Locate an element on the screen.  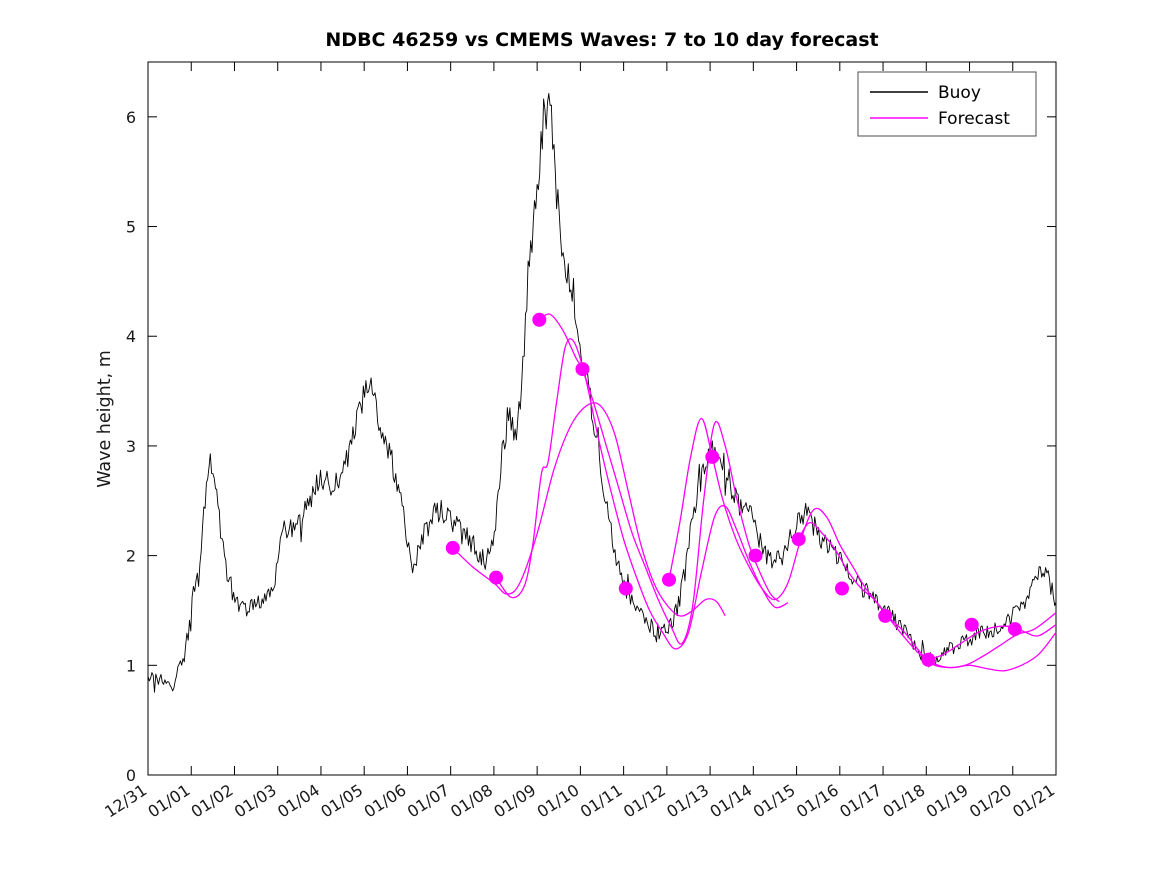
x-tick-label: 01/09 is located at coordinates (514, 800).